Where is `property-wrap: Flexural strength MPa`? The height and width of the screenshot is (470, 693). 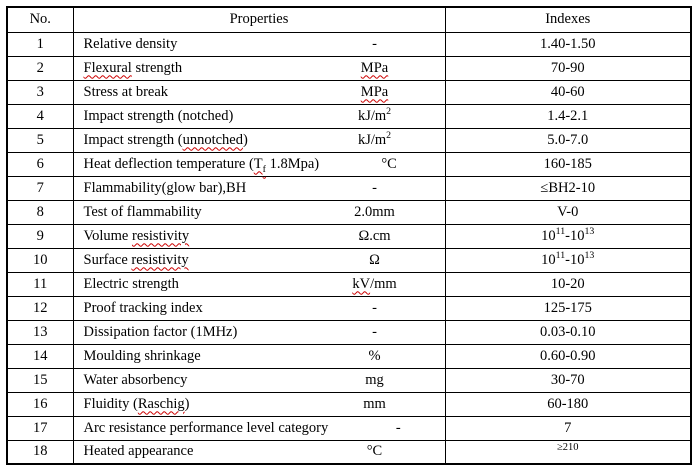
property-wrap: Flexural strength MPa is located at coordinates (259, 68).